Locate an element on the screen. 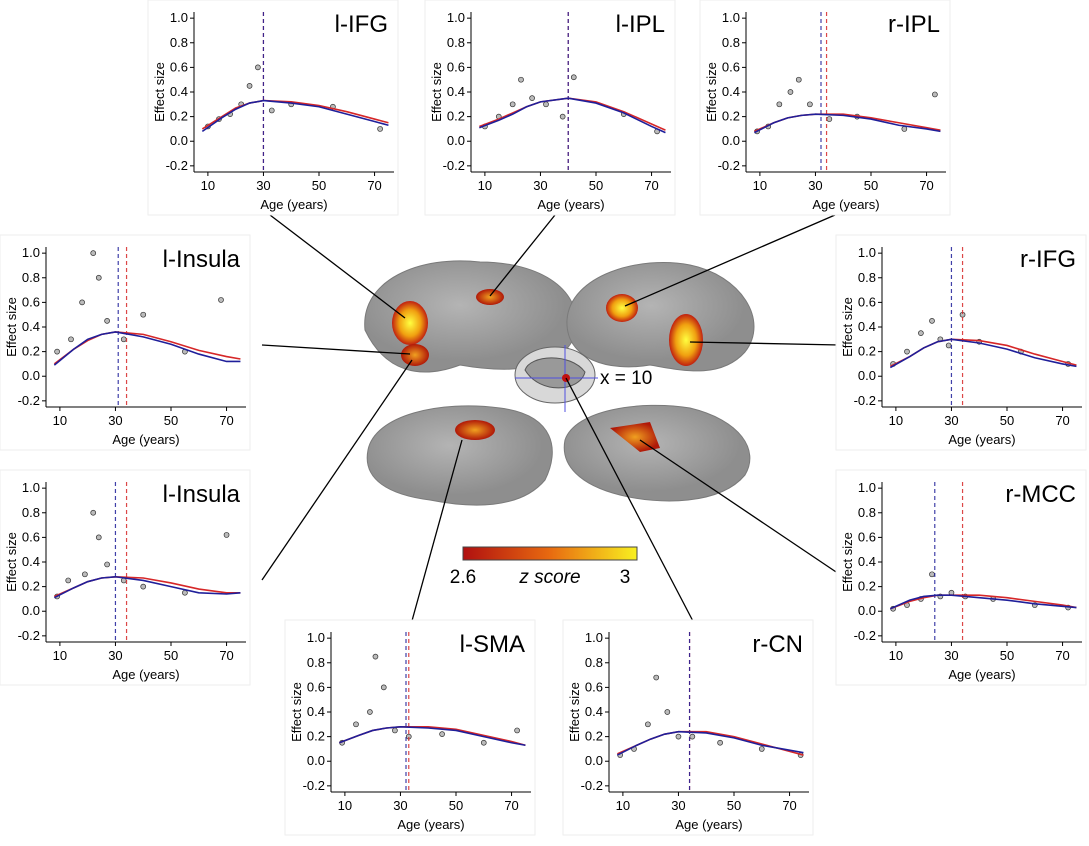  panel-title: l-IFG is located at coordinates (361, 24).